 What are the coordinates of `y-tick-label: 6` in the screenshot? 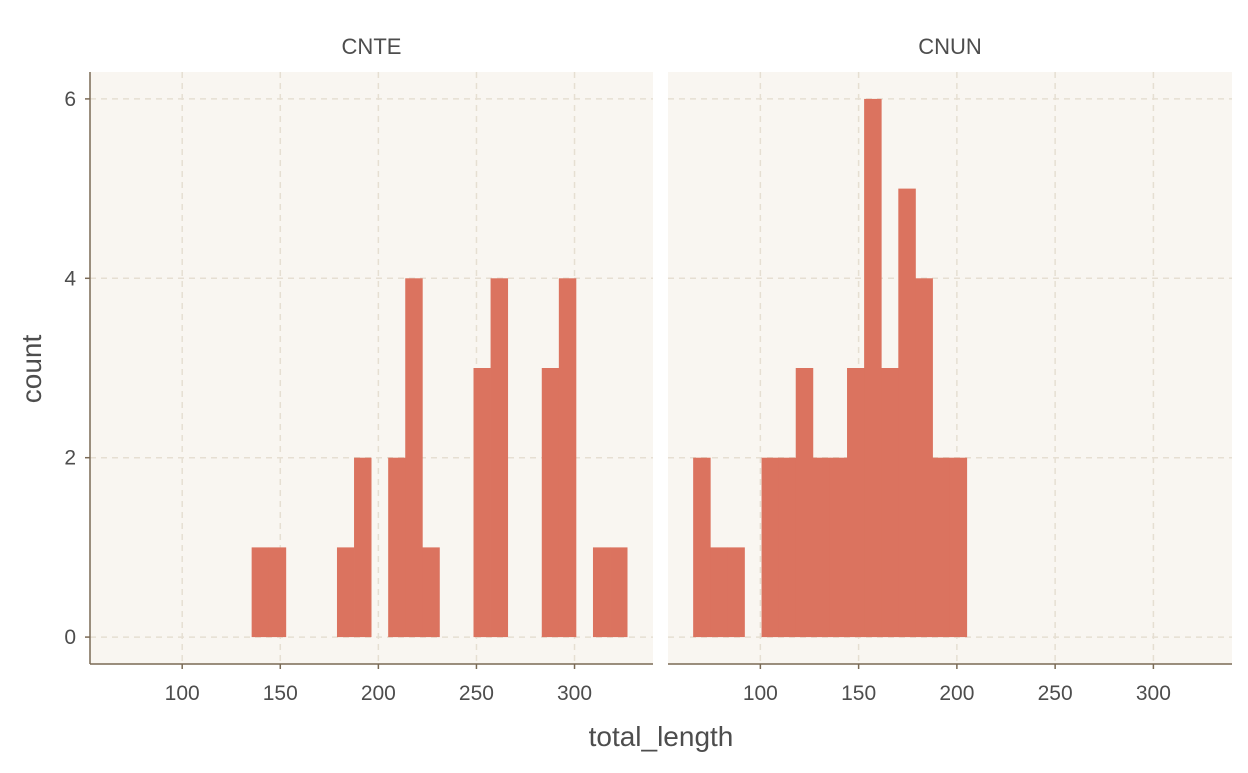 It's located at (70, 99).